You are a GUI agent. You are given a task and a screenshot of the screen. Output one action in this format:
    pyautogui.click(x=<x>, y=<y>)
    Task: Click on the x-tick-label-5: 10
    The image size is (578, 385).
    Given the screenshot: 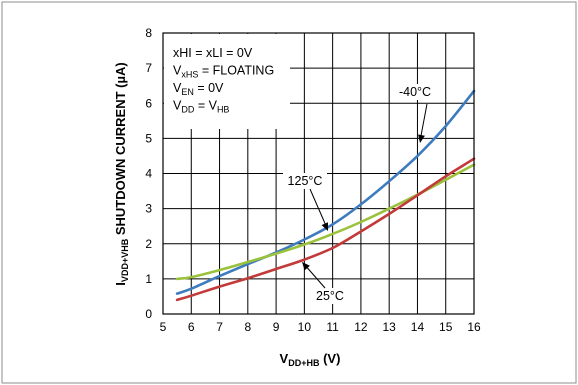 What is the action you would take?
    pyautogui.click(x=305, y=327)
    